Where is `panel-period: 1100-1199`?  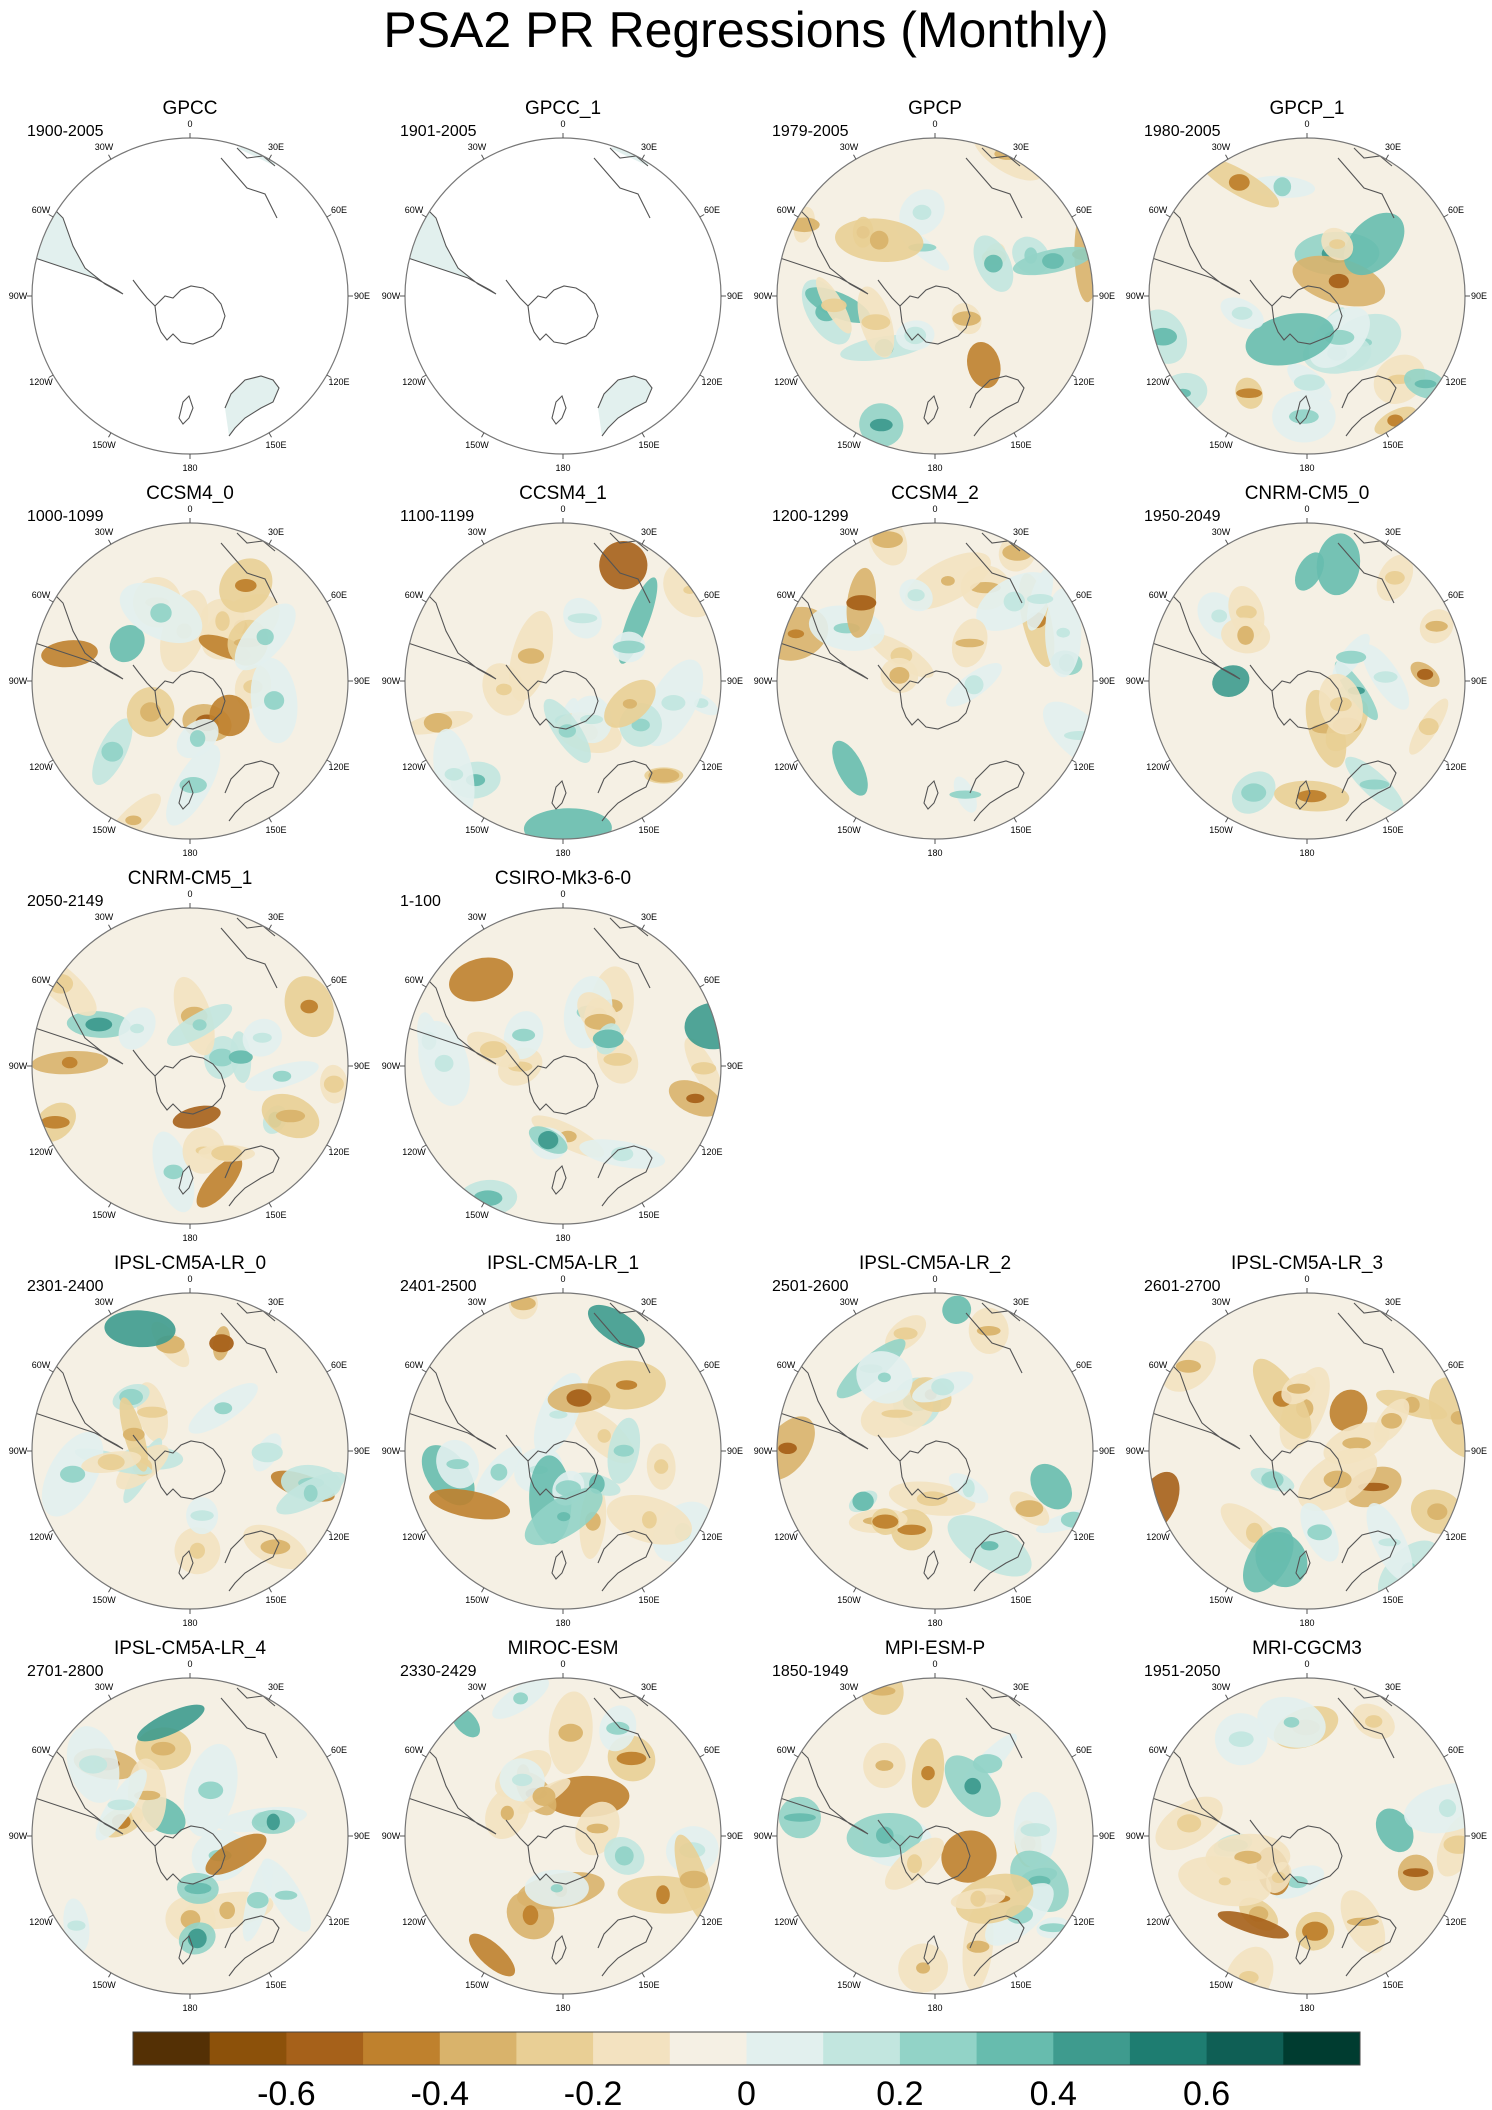 panel-period: 1100-1199 is located at coordinates (437, 516).